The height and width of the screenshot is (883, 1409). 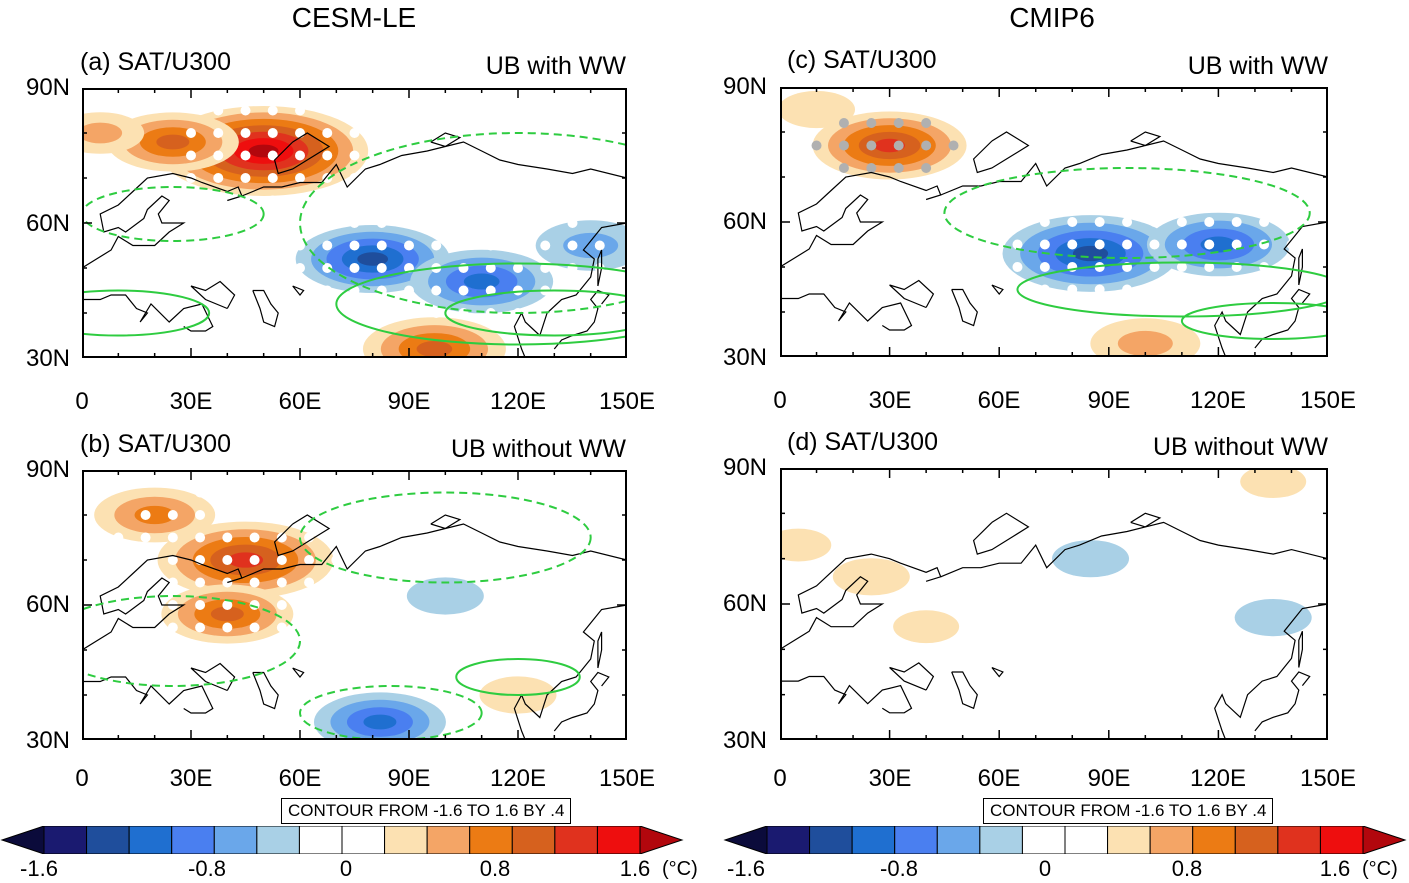 I want to click on colorbar-triangle-left, so click(x=23, y=840).